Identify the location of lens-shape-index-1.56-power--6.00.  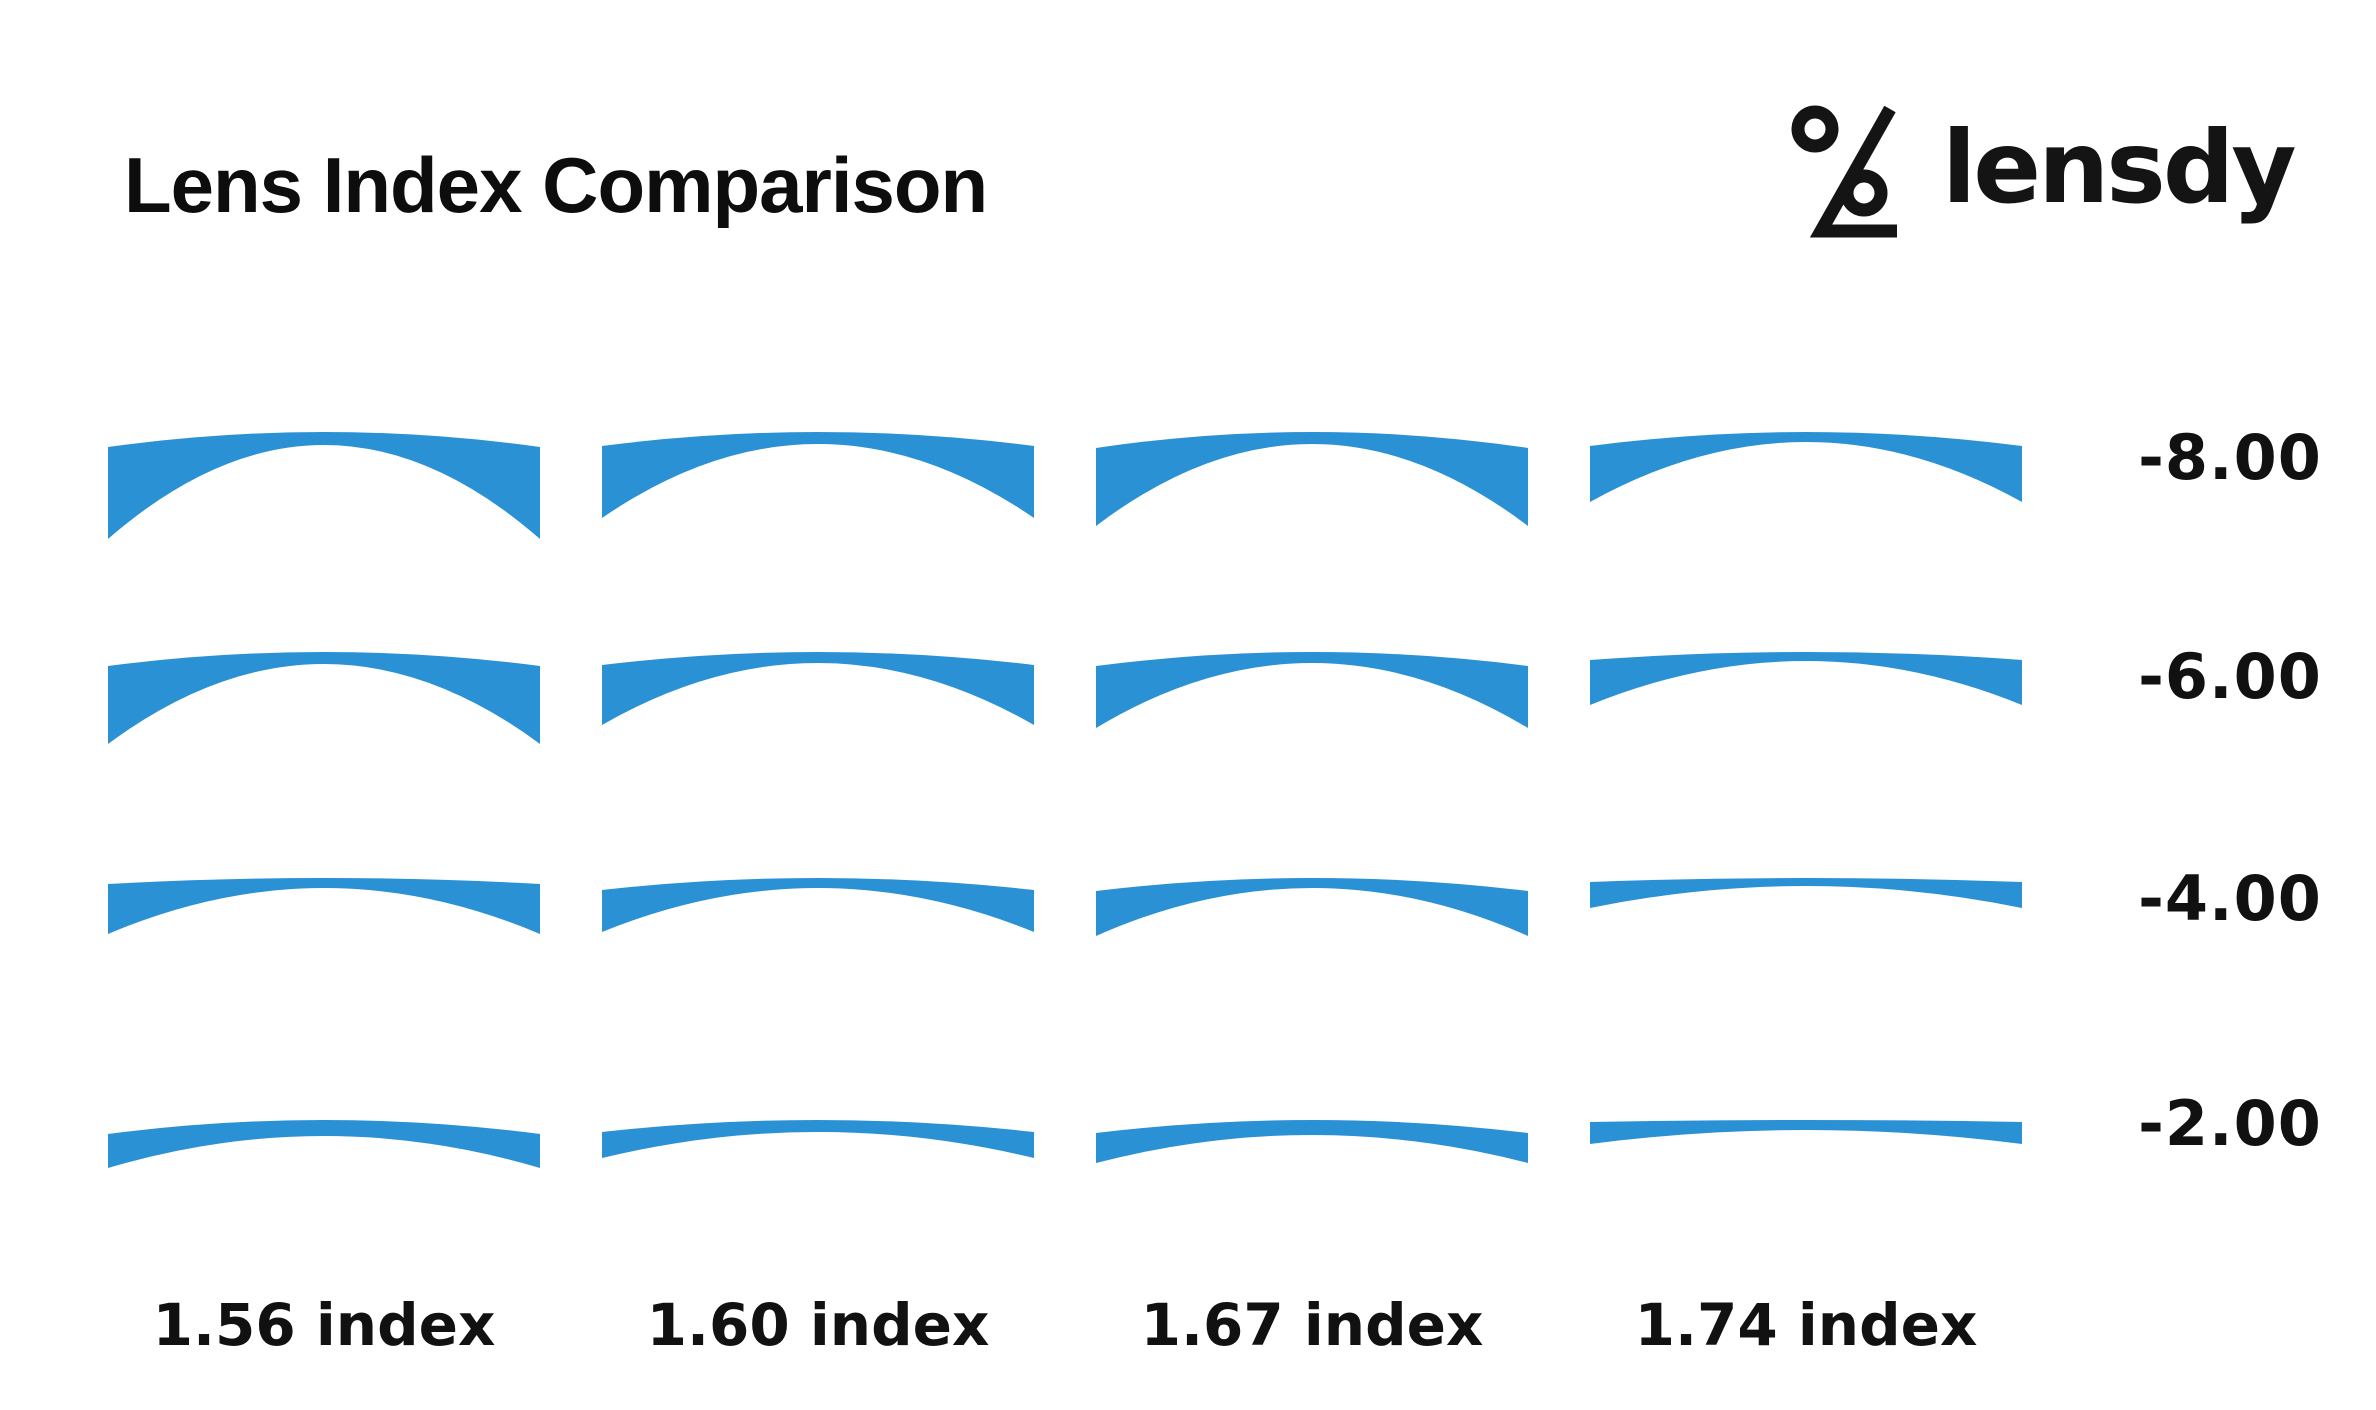
(324, 698).